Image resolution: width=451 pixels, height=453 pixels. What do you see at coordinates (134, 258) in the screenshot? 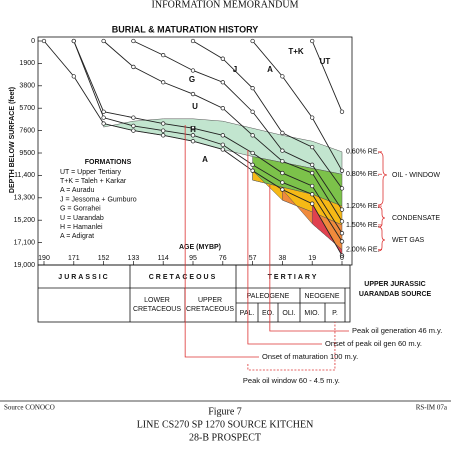
I see `x-tick-label: 133` at bounding box center [134, 258].